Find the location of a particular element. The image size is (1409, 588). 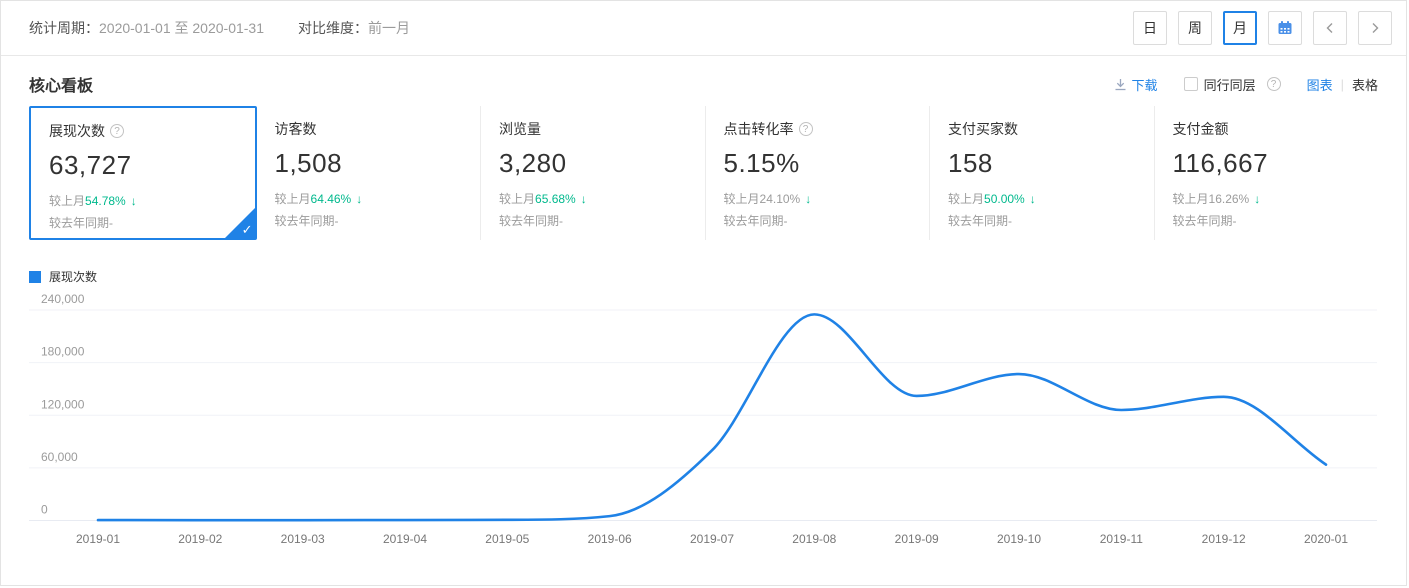

svg-text: 2019-06 is located at coordinates (610, 539).